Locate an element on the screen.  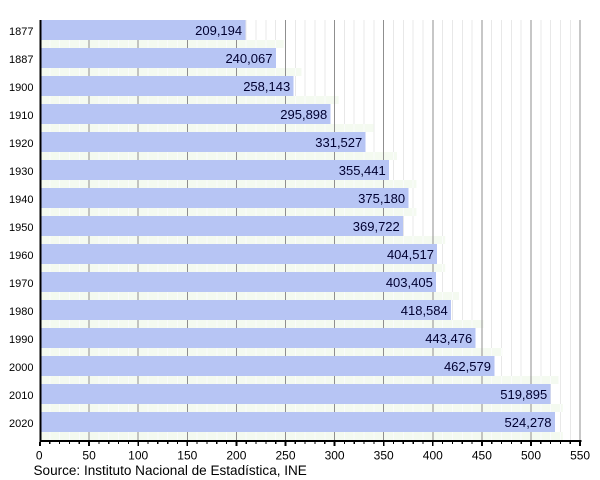
svg-text: 375,180 is located at coordinates (381, 198).